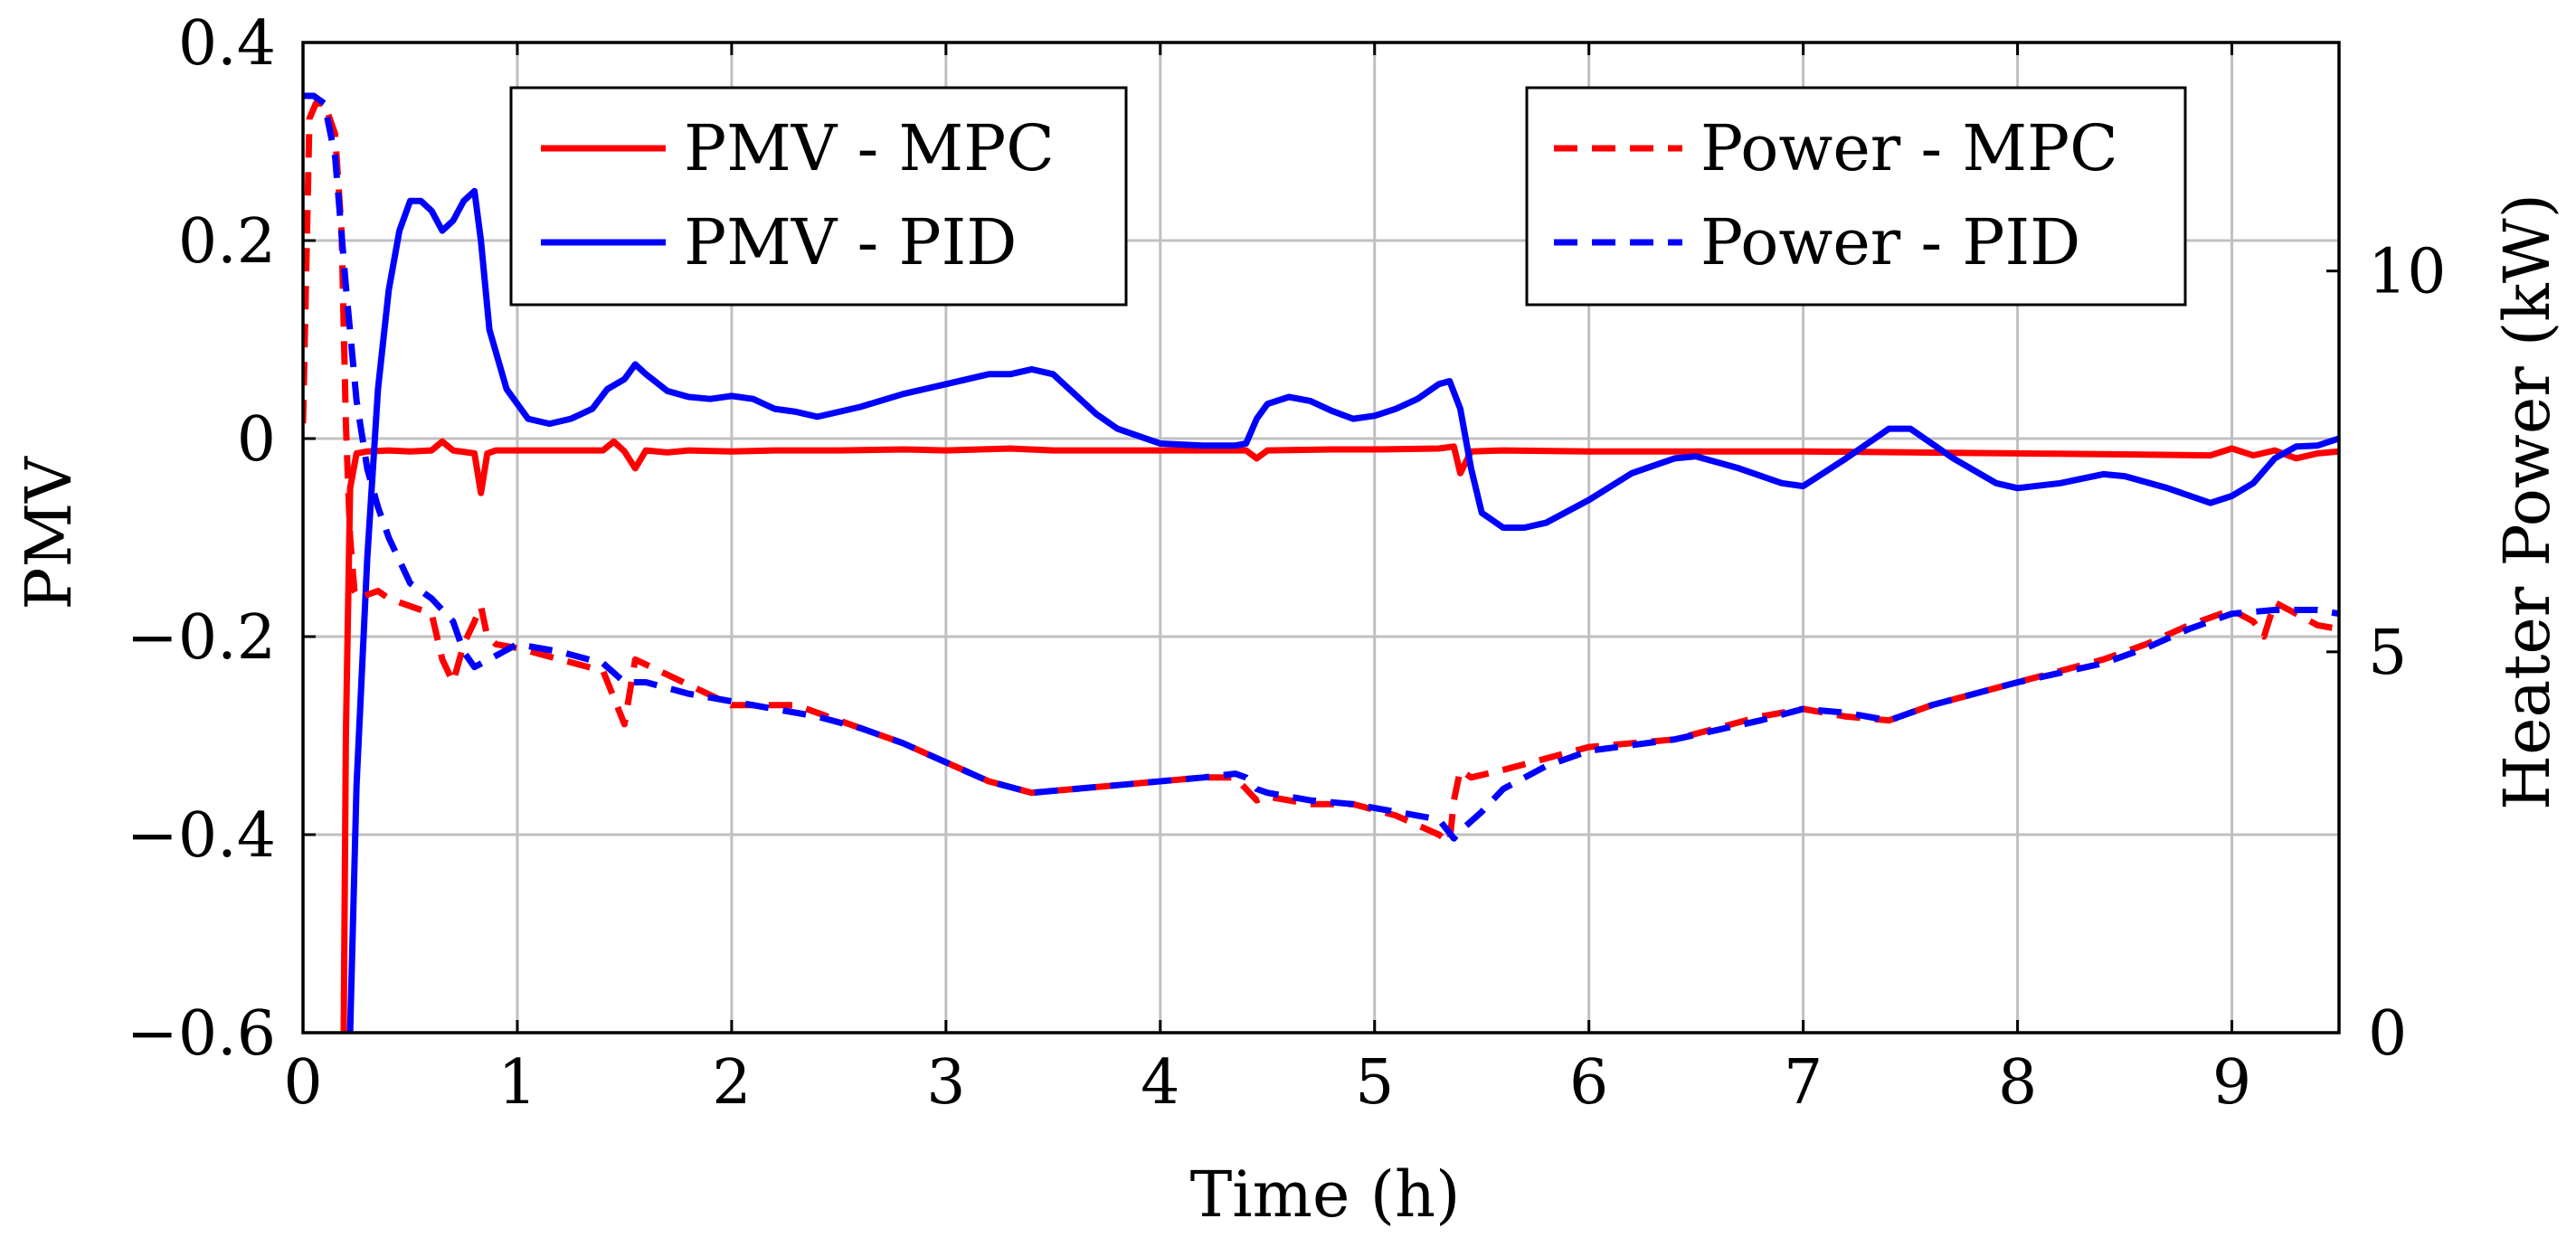  I want to click on x-axis-title: Time (h), so click(1326, 1194).